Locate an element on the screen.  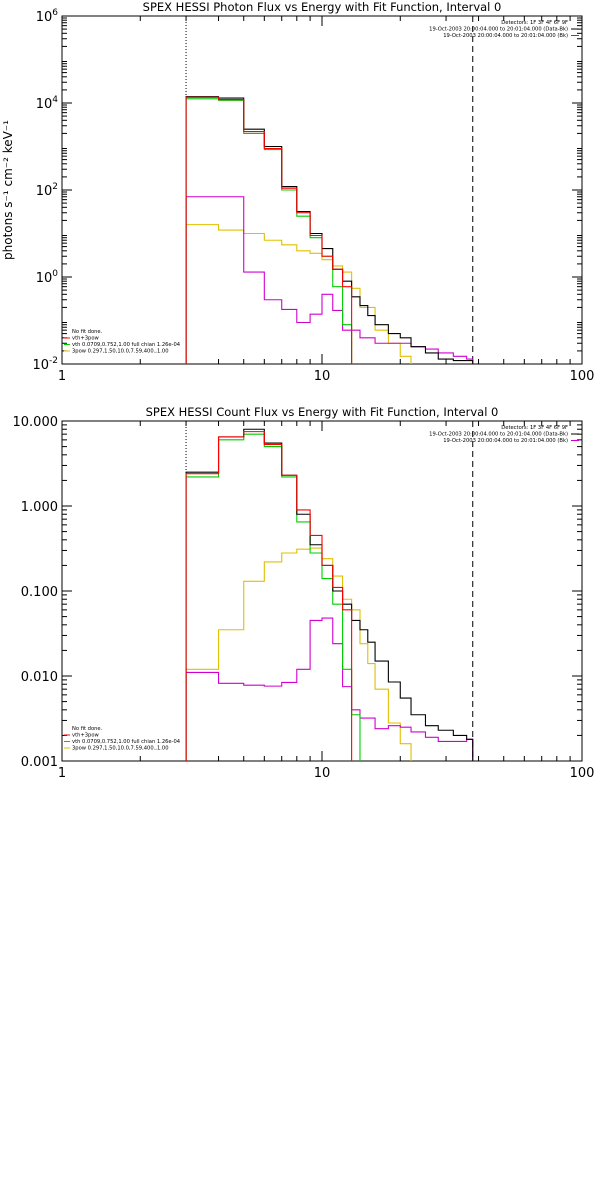
y-tick-label: 10⁶ is located at coordinates (47, 16).